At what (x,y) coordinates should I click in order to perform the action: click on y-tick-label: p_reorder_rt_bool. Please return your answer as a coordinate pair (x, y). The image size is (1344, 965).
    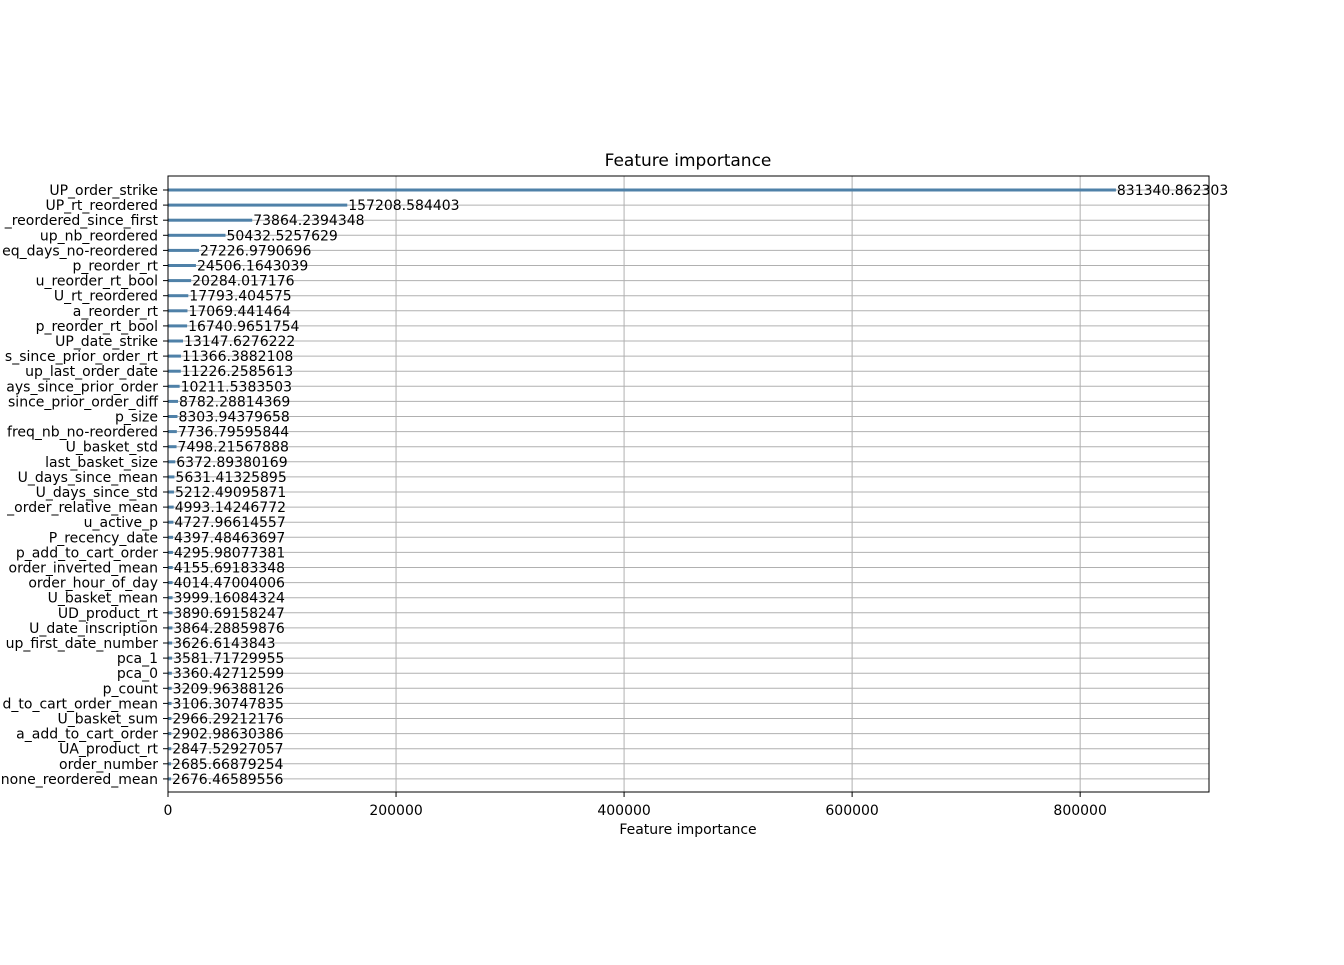
    Looking at the image, I should click on (97, 327).